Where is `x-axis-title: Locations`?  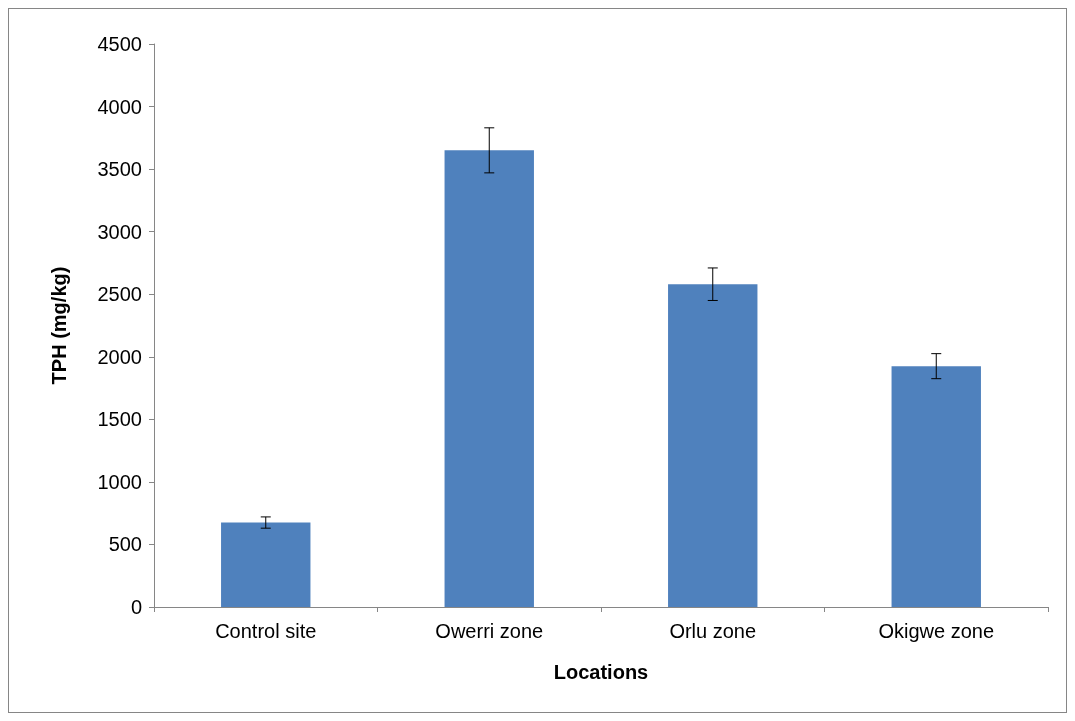 x-axis-title: Locations is located at coordinates (601, 672).